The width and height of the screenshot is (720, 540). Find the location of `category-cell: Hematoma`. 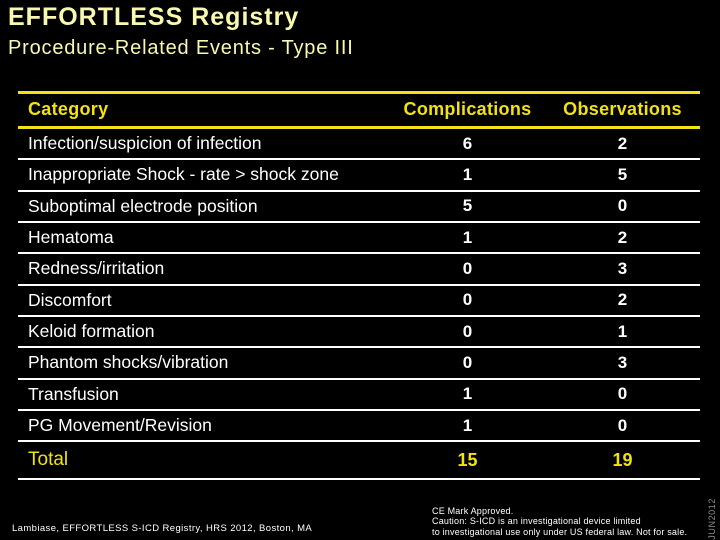

category-cell: Hematoma is located at coordinates (71, 237).